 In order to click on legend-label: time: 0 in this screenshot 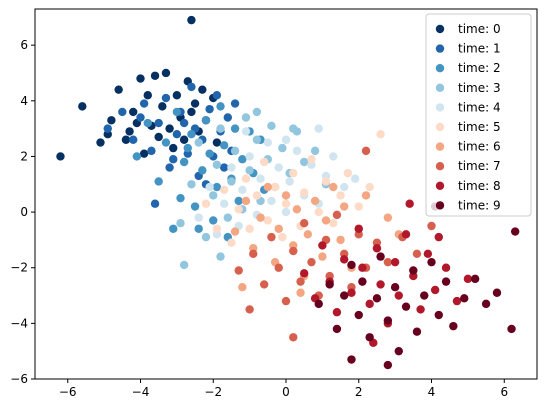, I will do `click(479, 29)`.